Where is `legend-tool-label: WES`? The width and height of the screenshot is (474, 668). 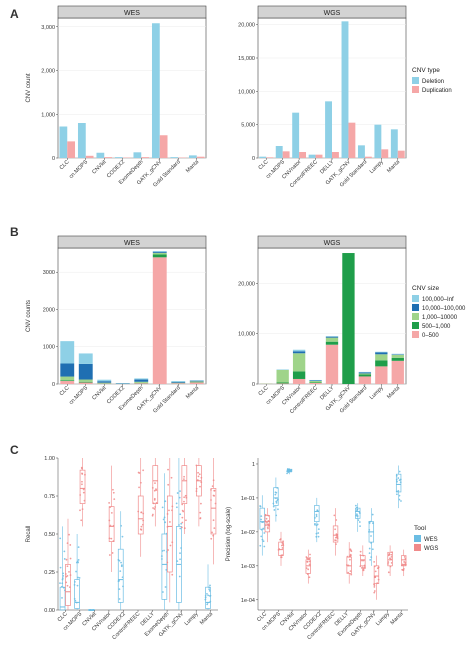
legend-tool-label: WES is located at coordinates (431, 540).